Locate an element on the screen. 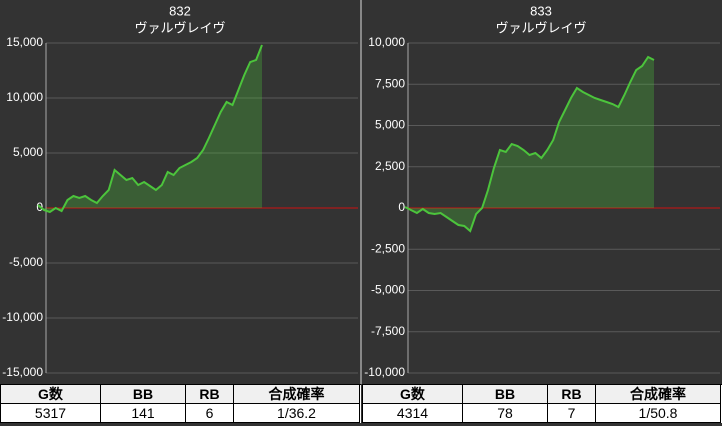 This screenshot has width=722, height=426. cell: 78 is located at coordinates (505, 413).